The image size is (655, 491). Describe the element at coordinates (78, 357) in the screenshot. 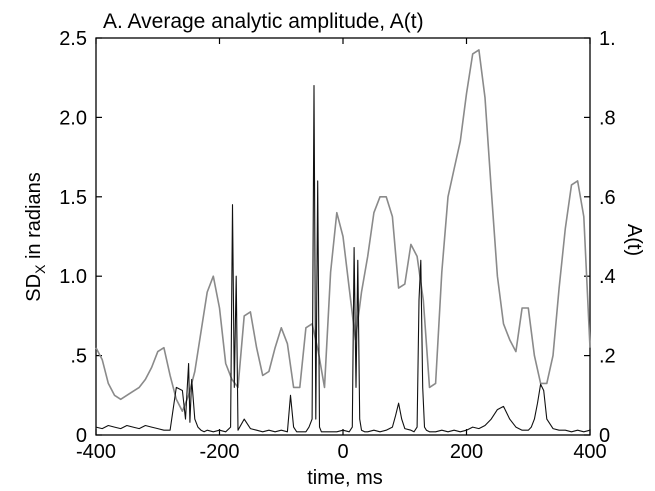

I see `y-left-tick-label: .5` at that location.